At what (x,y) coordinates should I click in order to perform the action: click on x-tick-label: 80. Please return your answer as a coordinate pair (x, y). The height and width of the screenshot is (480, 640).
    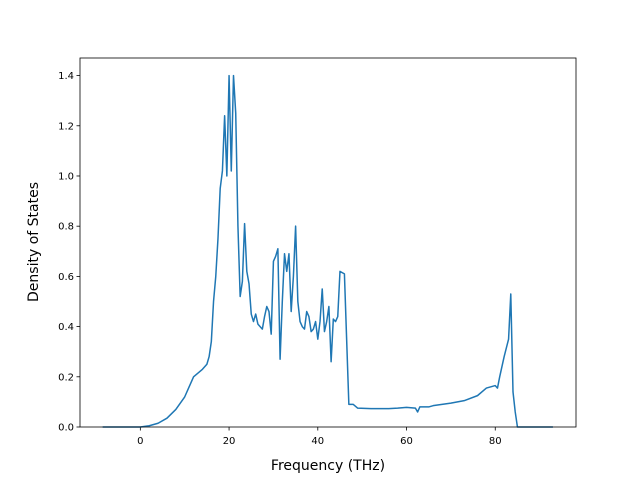
    Looking at the image, I should click on (495, 441).